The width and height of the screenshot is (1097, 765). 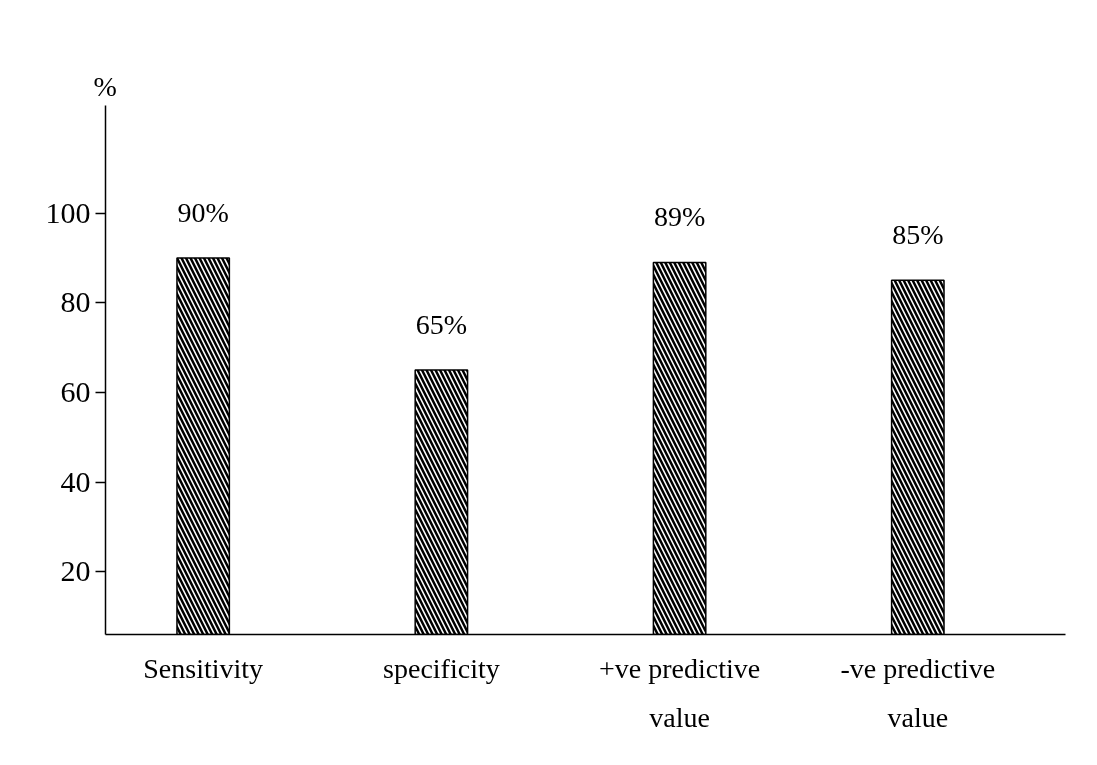 What do you see at coordinates (918, 235) in the screenshot?
I see `data-label: 85%` at bounding box center [918, 235].